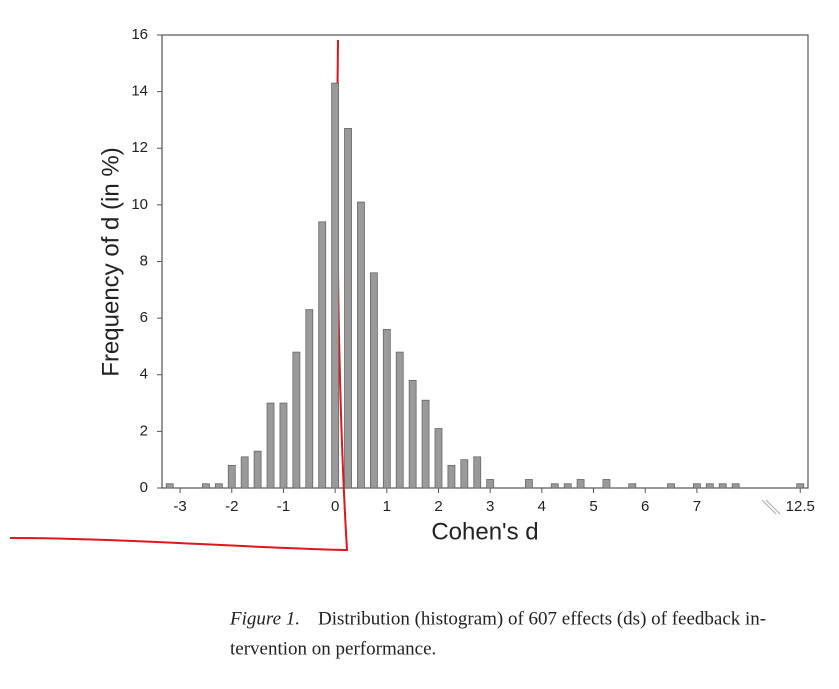 This screenshot has width=839, height=689. Describe the element at coordinates (139, 34) in the screenshot. I see `y-tick-label: 16` at that location.